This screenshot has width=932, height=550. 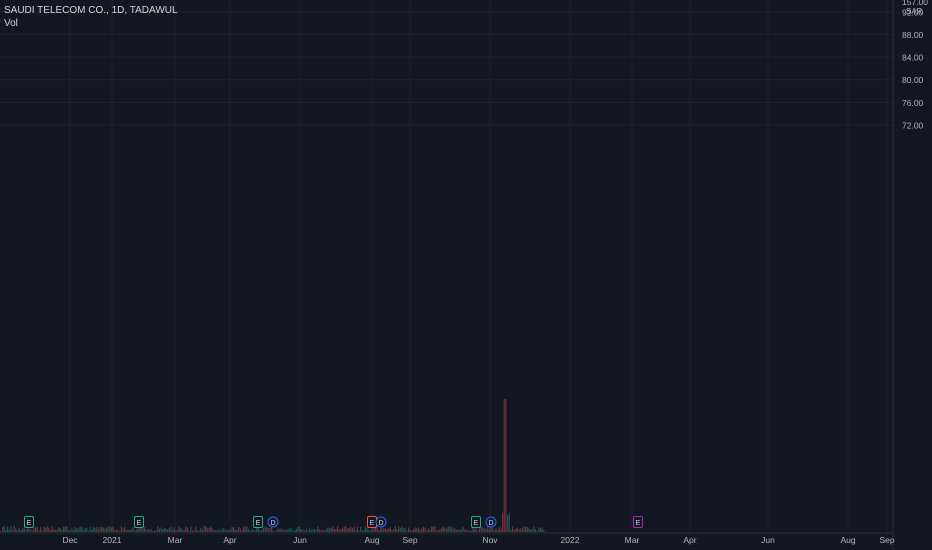 What do you see at coordinates (490, 540) in the screenshot?
I see `time-tick-label: Nov` at bounding box center [490, 540].